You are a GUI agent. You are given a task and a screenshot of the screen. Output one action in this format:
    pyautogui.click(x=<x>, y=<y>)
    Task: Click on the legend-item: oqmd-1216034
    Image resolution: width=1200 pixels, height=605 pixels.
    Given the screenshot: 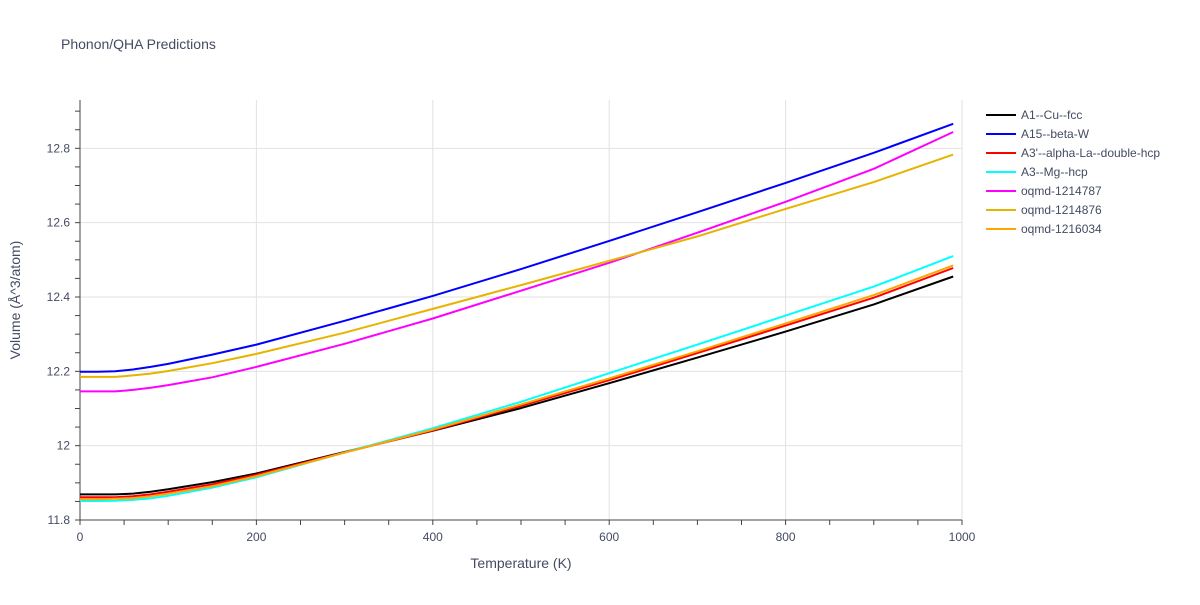 What is the action you would take?
    pyautogui.click(x=1044, y=229)
    